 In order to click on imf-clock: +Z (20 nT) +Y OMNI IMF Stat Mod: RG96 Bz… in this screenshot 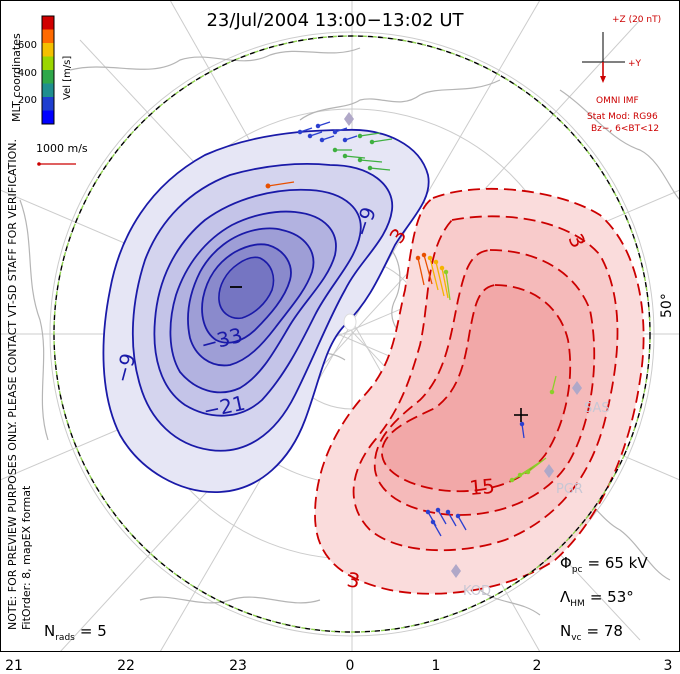, I will do `click(621, 74)`.